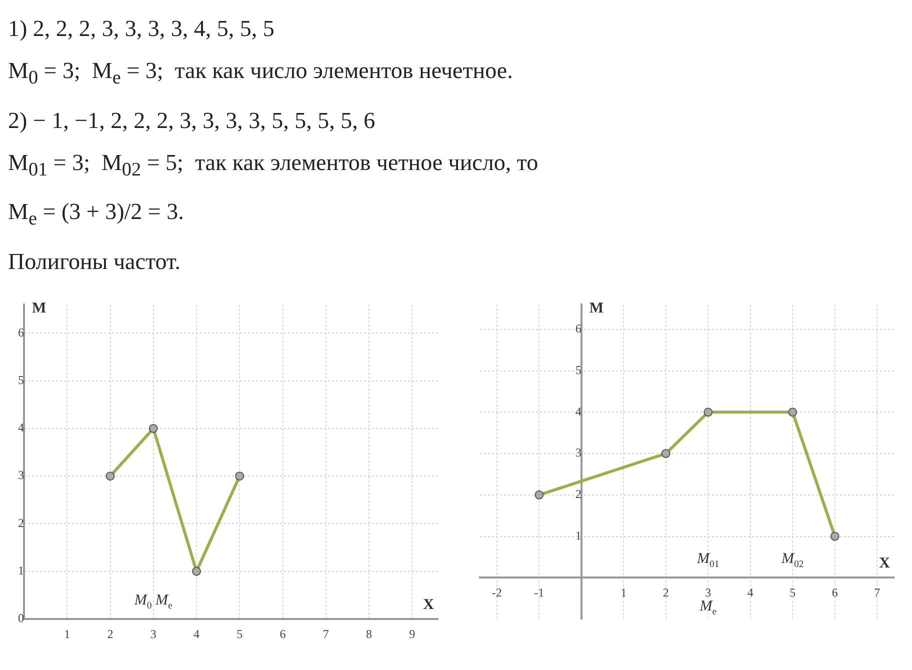 Image resolution: width=912 pixels, height=670 pixels. What do you see at coordinates (369, 633) in the screenshot?
I see `x-tick-label: 8` at bounding box center [369, 633].